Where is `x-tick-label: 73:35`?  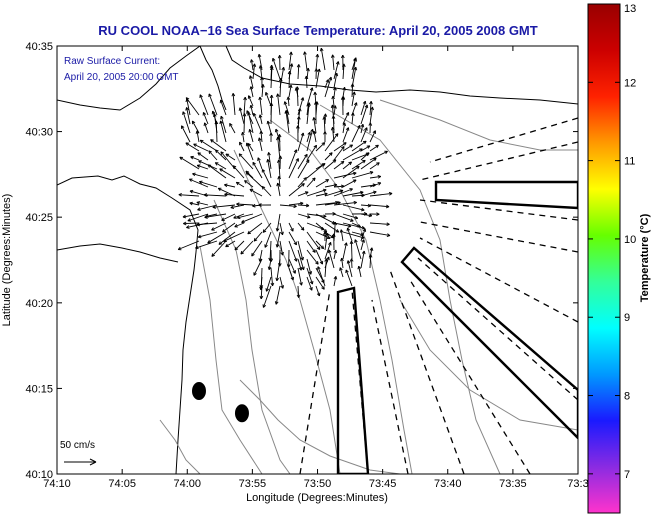 x-tick-label: 73:35 is located at coordinates (513, 484).